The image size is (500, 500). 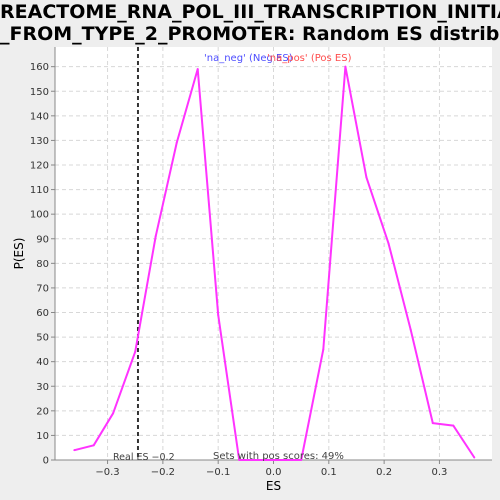 I want to click on y-tick-label: 60, so click(x=42, y=313).